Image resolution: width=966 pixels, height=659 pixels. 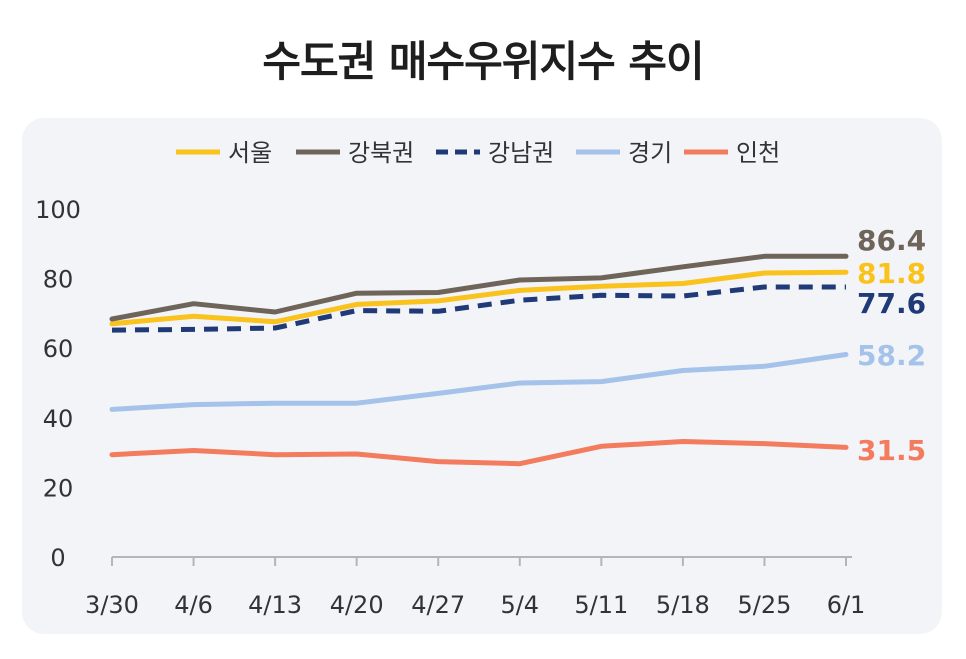 What do you see at coordinates (58, 210) in the screenshot?
I see `y-tick-label: 100` at bounding box center [58, 210].